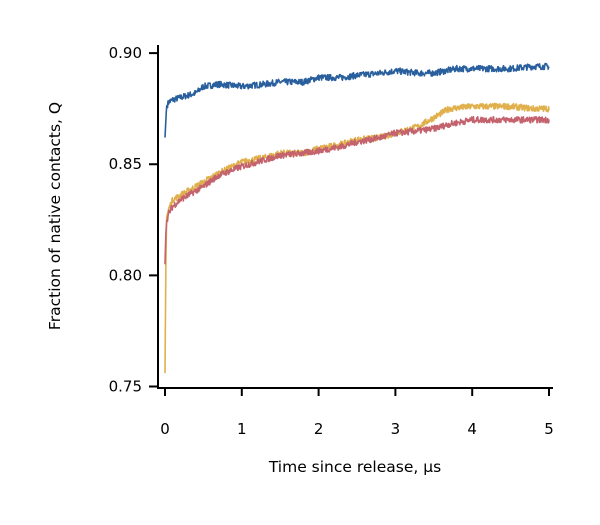 Image resolution: width=600 pixels, height=525 pixels. What do you see at coordinates (165, 429) in the screenshot?
I see `x-tick-label-0: 0` at bounding box center [165, 429].